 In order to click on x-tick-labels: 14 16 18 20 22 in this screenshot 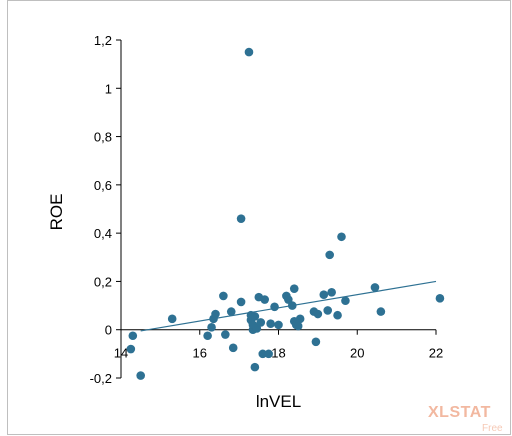, I will do `click(278, 353)`.